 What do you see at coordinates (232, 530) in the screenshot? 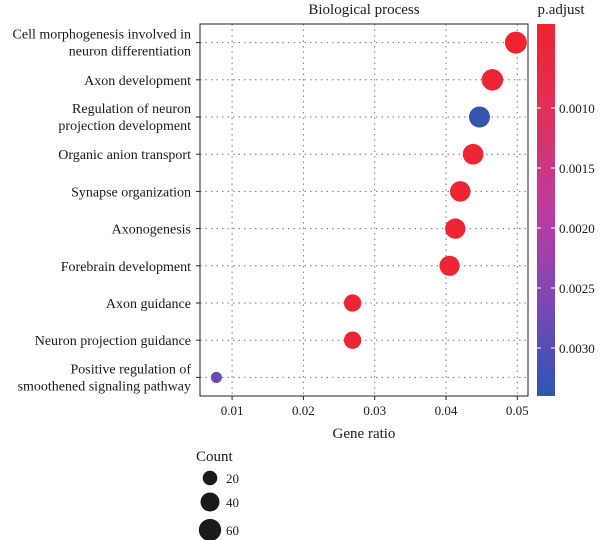
I see `size-legend-label: 60` at bounding box center [232, 530].